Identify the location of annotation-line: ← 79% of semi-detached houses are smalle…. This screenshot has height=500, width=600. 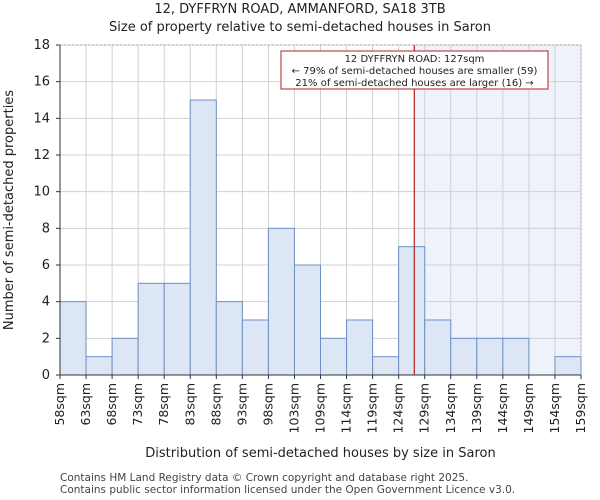
(415, 71).